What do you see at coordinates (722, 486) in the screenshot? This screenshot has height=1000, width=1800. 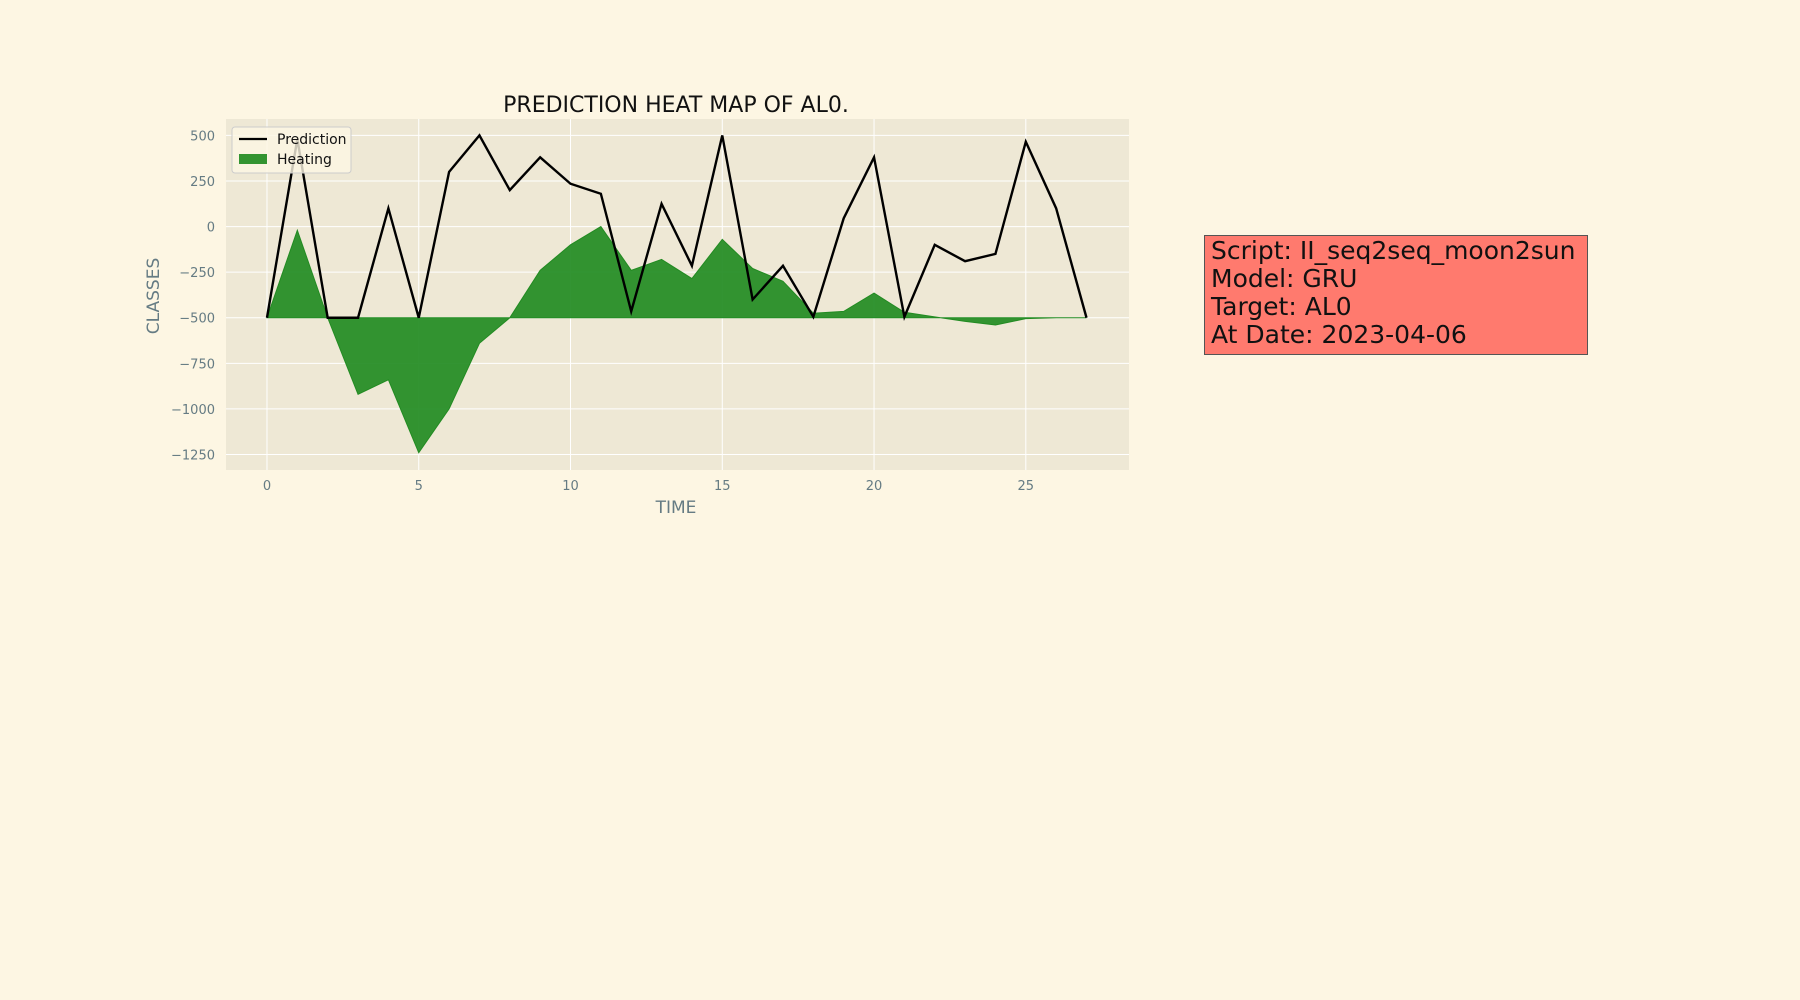 I see `x-tick-label: 15` at bounding box center [722, 486].